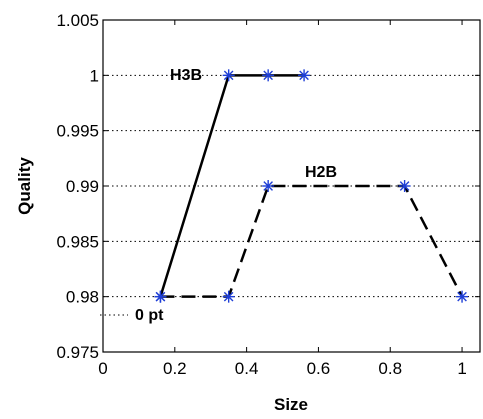  I want to click on y-tick-label: 0.98, so click(82, 297).